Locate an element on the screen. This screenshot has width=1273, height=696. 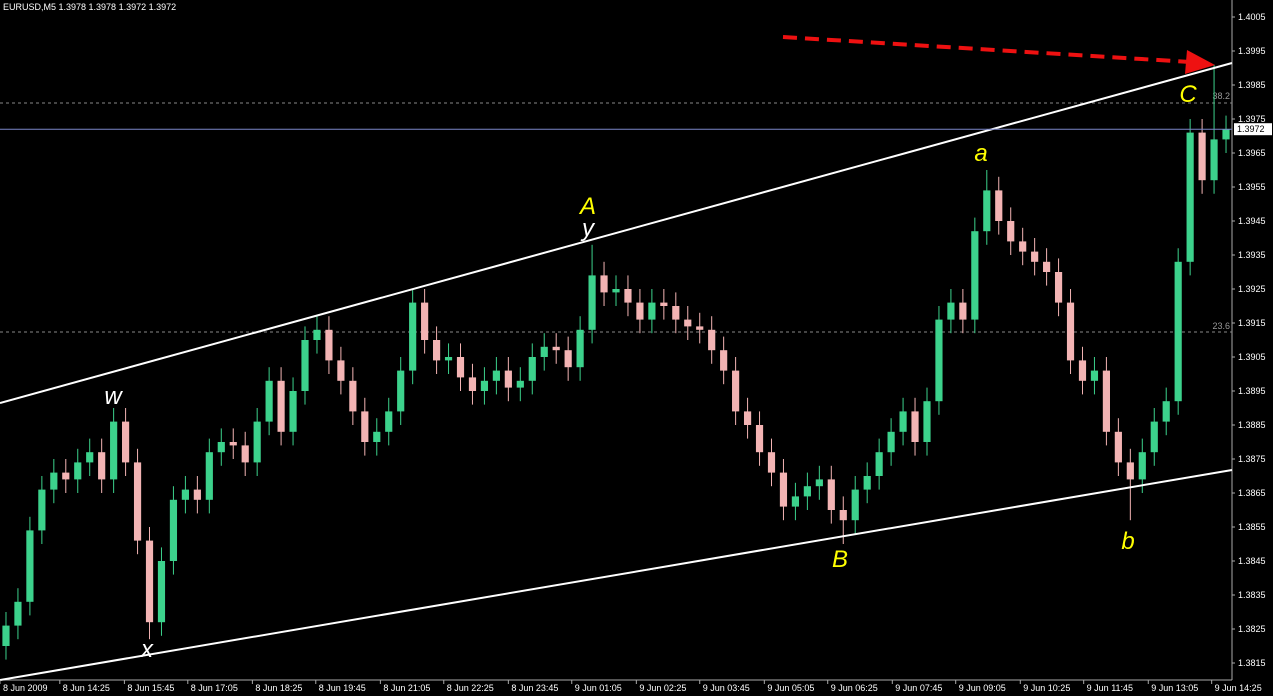
header: EURUSD,M5 1.3978 1.3978 1.3972 1.3972 is located at coordinates (89, 7).